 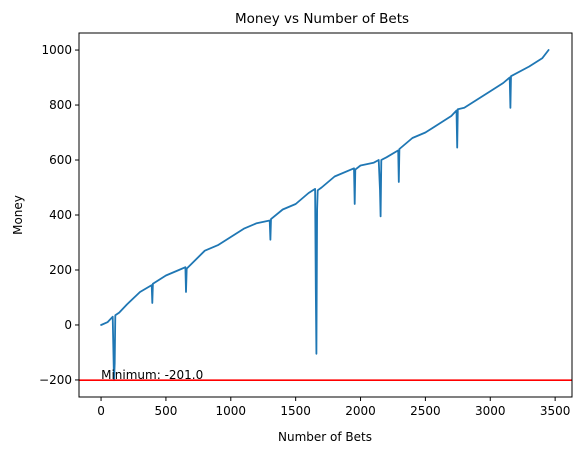 What do you see at coordinates (60, 105) in the screenshot?
I see `y-tick-label: 800` at bounding box center [60, 105].